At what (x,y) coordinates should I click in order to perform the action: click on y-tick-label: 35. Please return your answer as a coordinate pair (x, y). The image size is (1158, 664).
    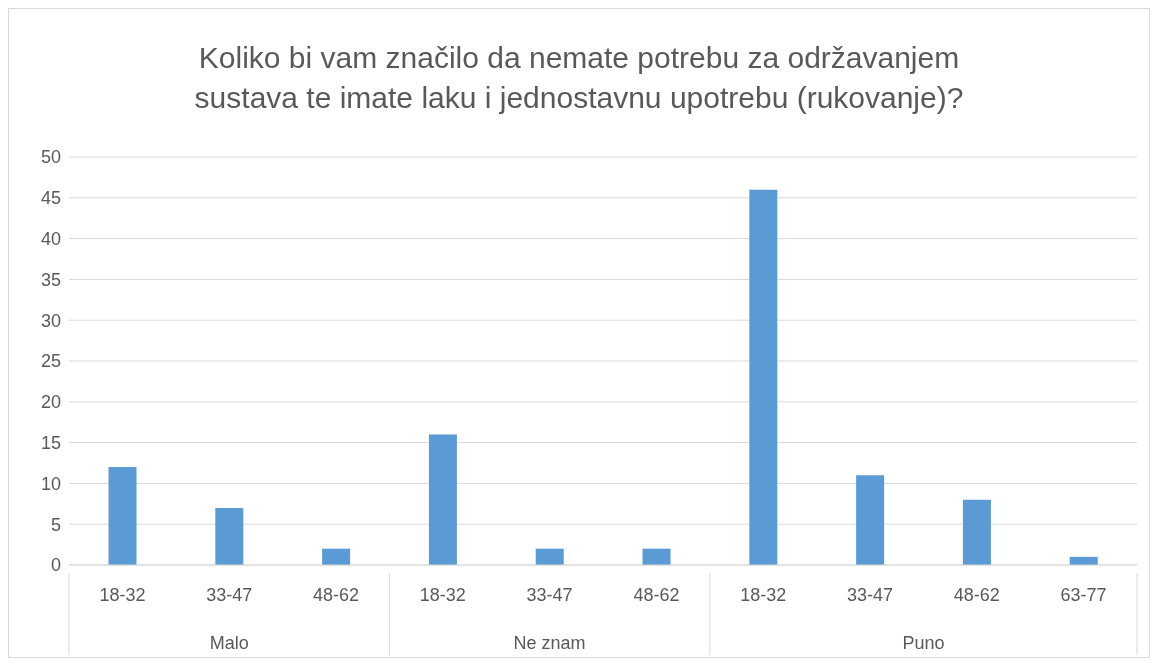
    Looking at the image, I should click on (50, 279).